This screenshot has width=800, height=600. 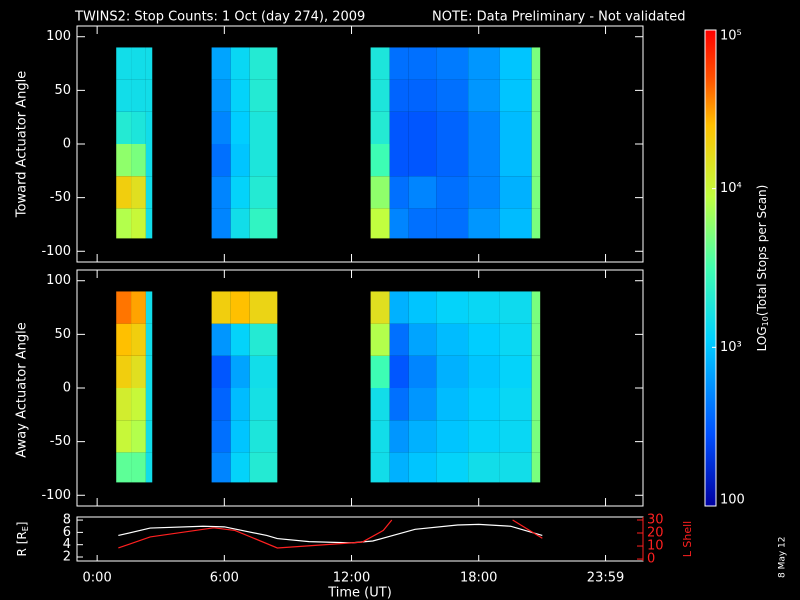 I want to click on line-plot, so click(x=330, y=534).